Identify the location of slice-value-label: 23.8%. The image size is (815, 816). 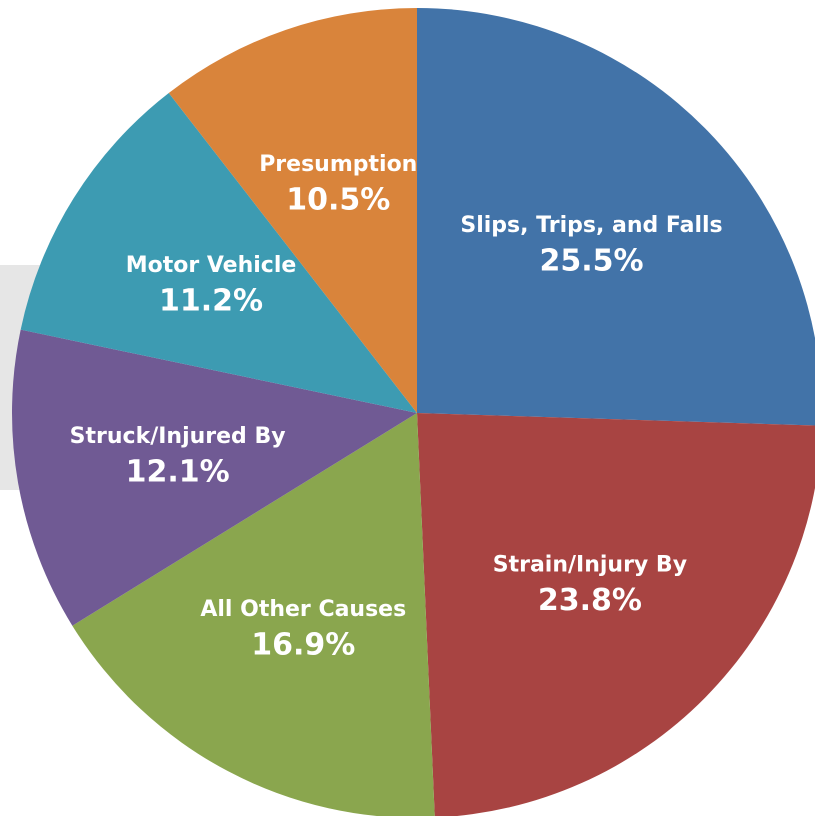
(590, 600).